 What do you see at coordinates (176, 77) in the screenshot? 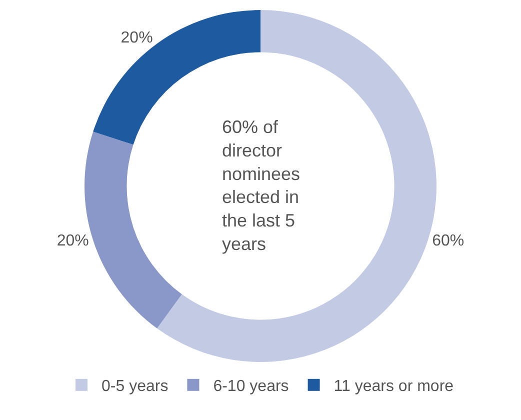
I see `donut-slice` at bounding box center [176, 77].